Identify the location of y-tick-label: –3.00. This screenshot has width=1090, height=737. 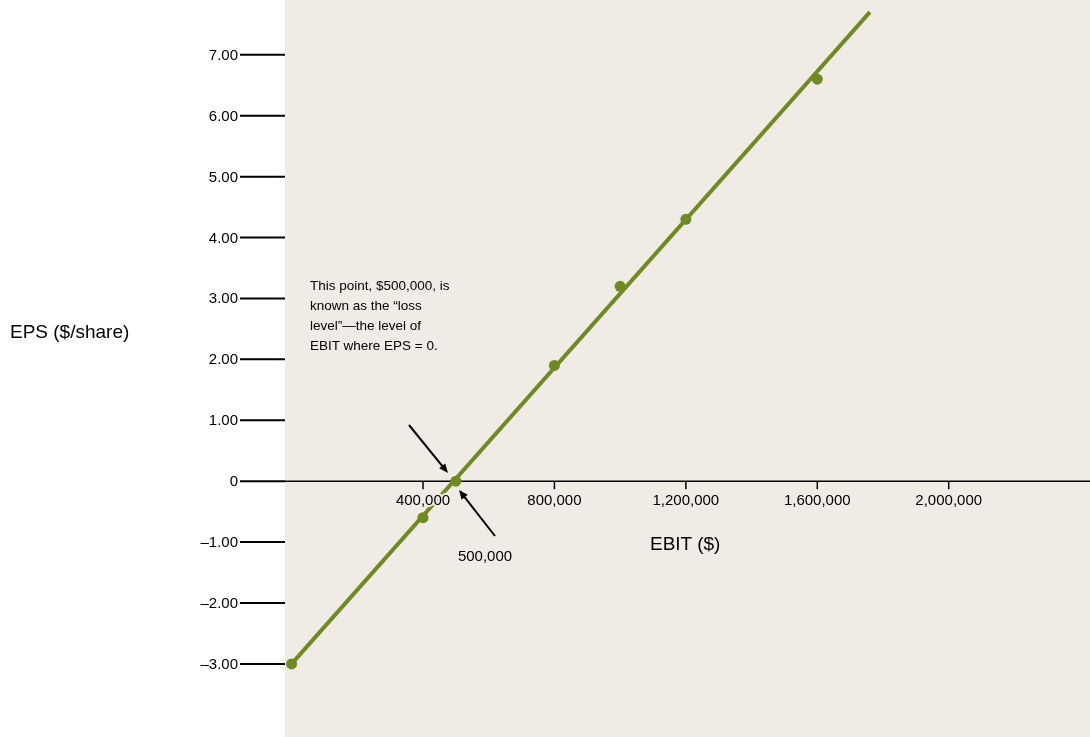
(219, 663).